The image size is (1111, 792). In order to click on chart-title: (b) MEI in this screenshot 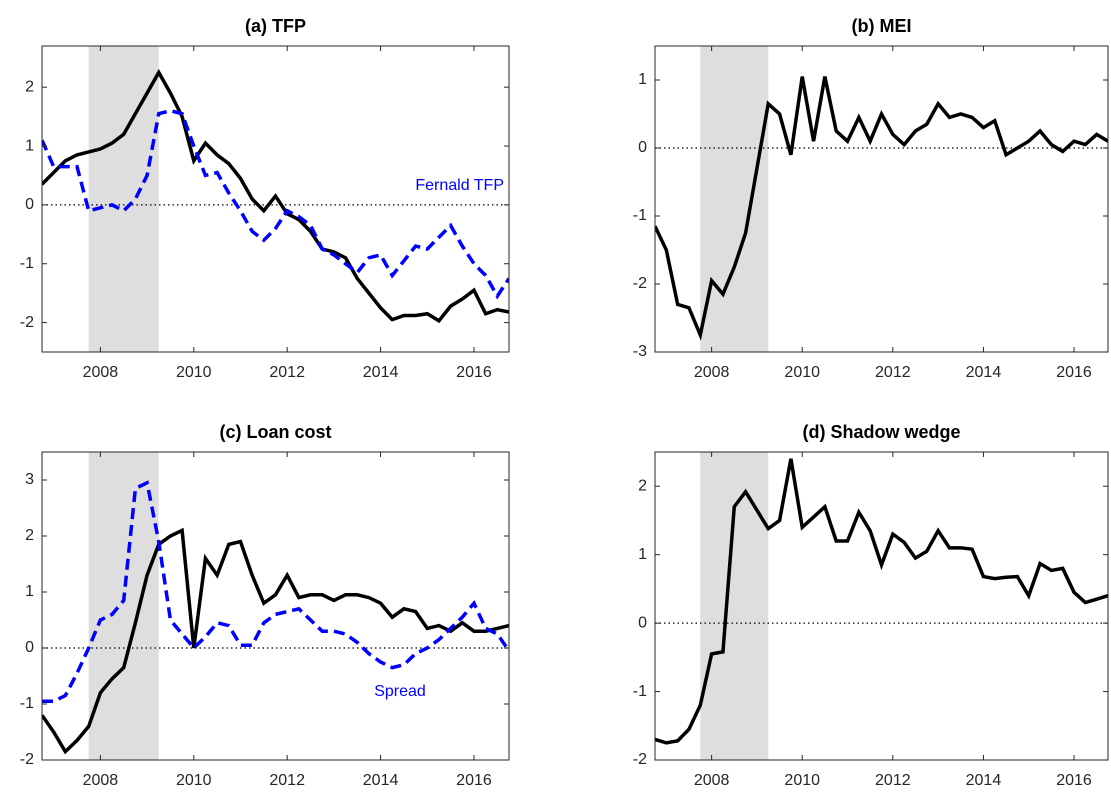, I will do `click(882, 26)`.